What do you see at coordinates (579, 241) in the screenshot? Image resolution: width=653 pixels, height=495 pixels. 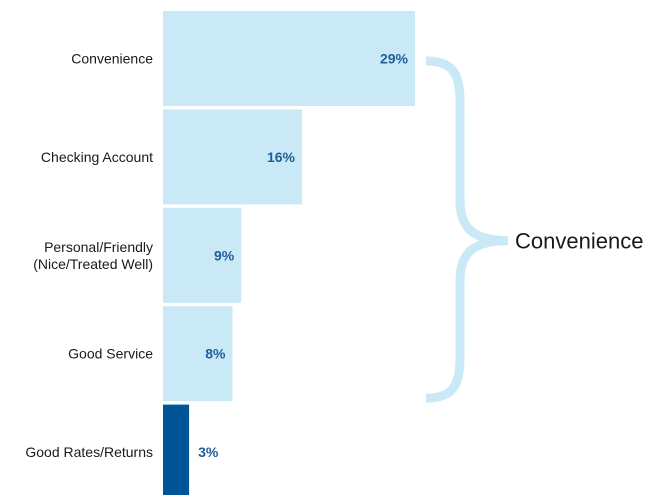 I see `brace-label: Convenience` at bounding box center [579, 241].